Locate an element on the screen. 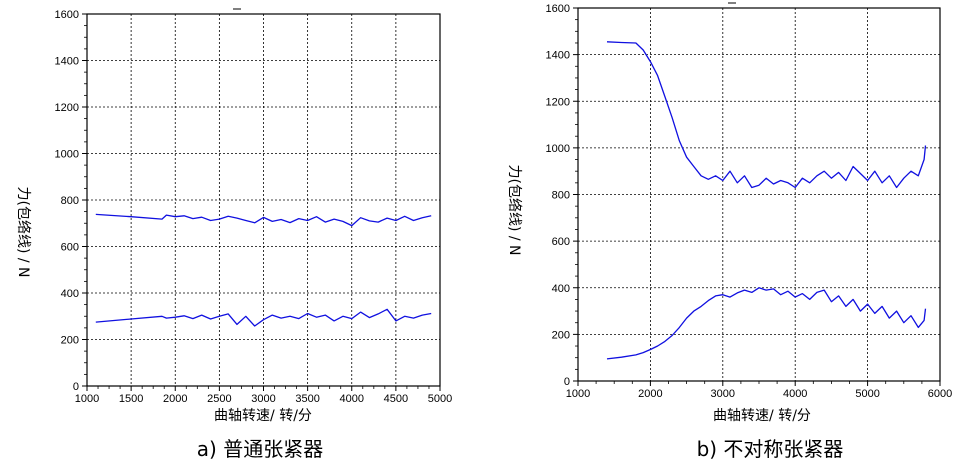 The image size is (960, 466). panel-caption: a) 普通张紧器 is located at coordinates (260, 449).